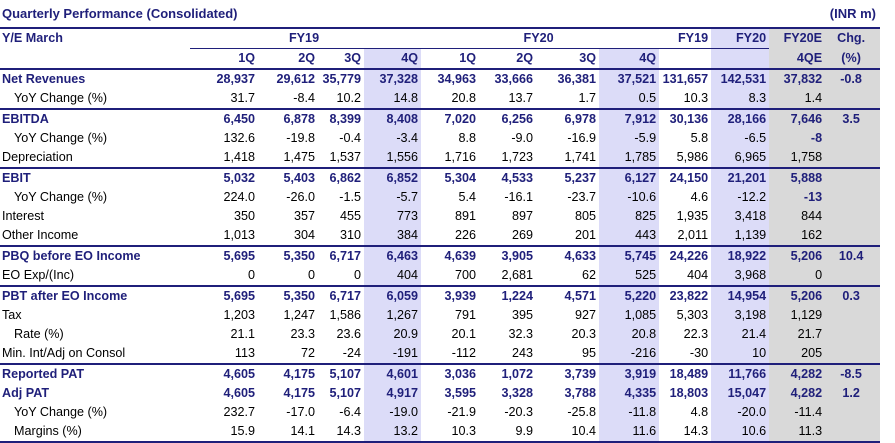  What do you see at coordinates (95, 373) in the screenshot?
I see `row-label: Reported PAT` at bounding box center [95, 373].